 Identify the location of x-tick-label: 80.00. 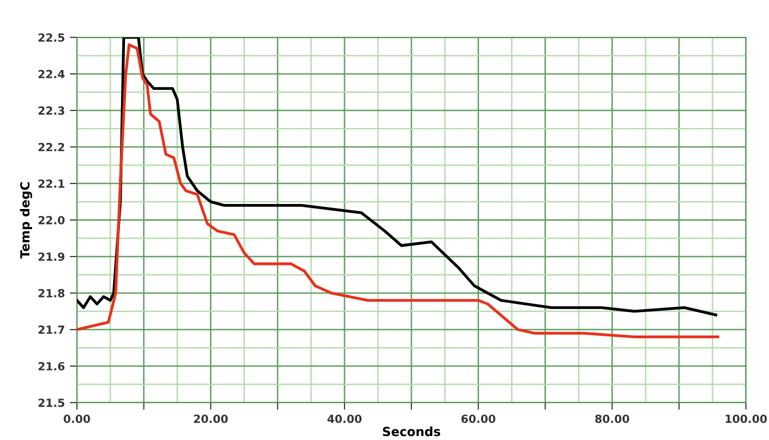
(612, 419).